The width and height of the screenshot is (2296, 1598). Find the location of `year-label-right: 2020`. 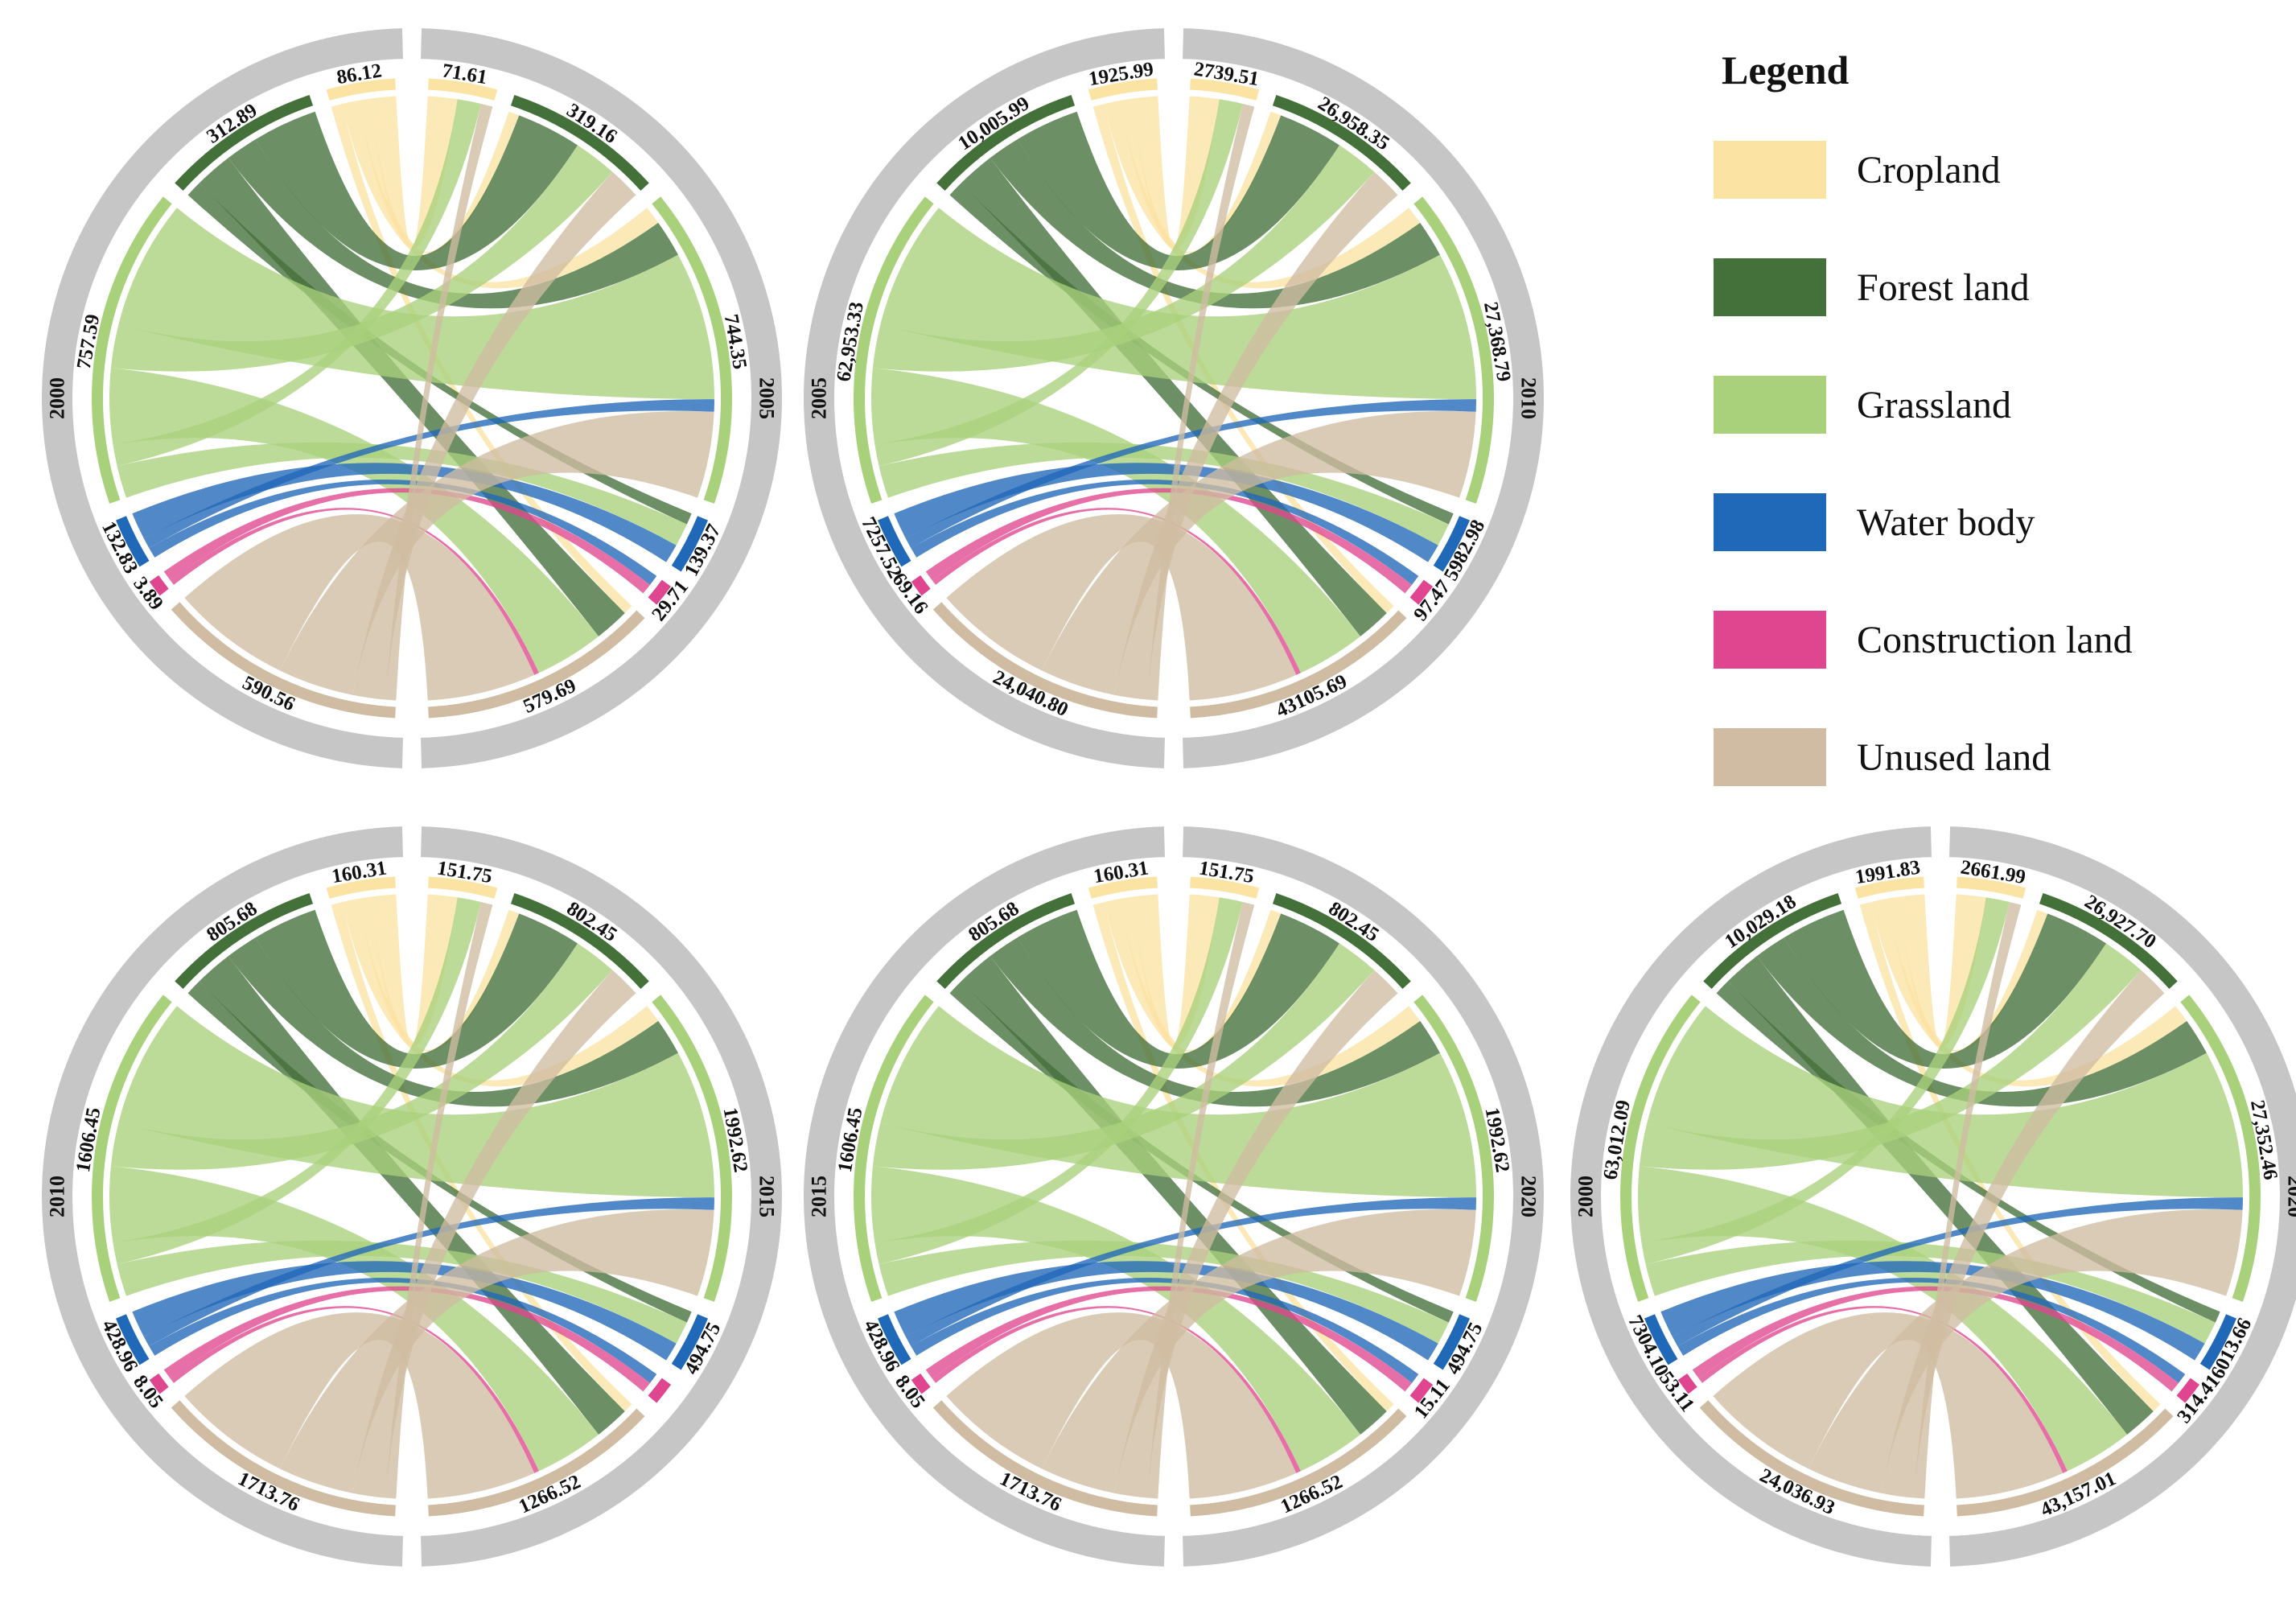

year-label-right: 2020 is located at coordinates (1529, 1196).